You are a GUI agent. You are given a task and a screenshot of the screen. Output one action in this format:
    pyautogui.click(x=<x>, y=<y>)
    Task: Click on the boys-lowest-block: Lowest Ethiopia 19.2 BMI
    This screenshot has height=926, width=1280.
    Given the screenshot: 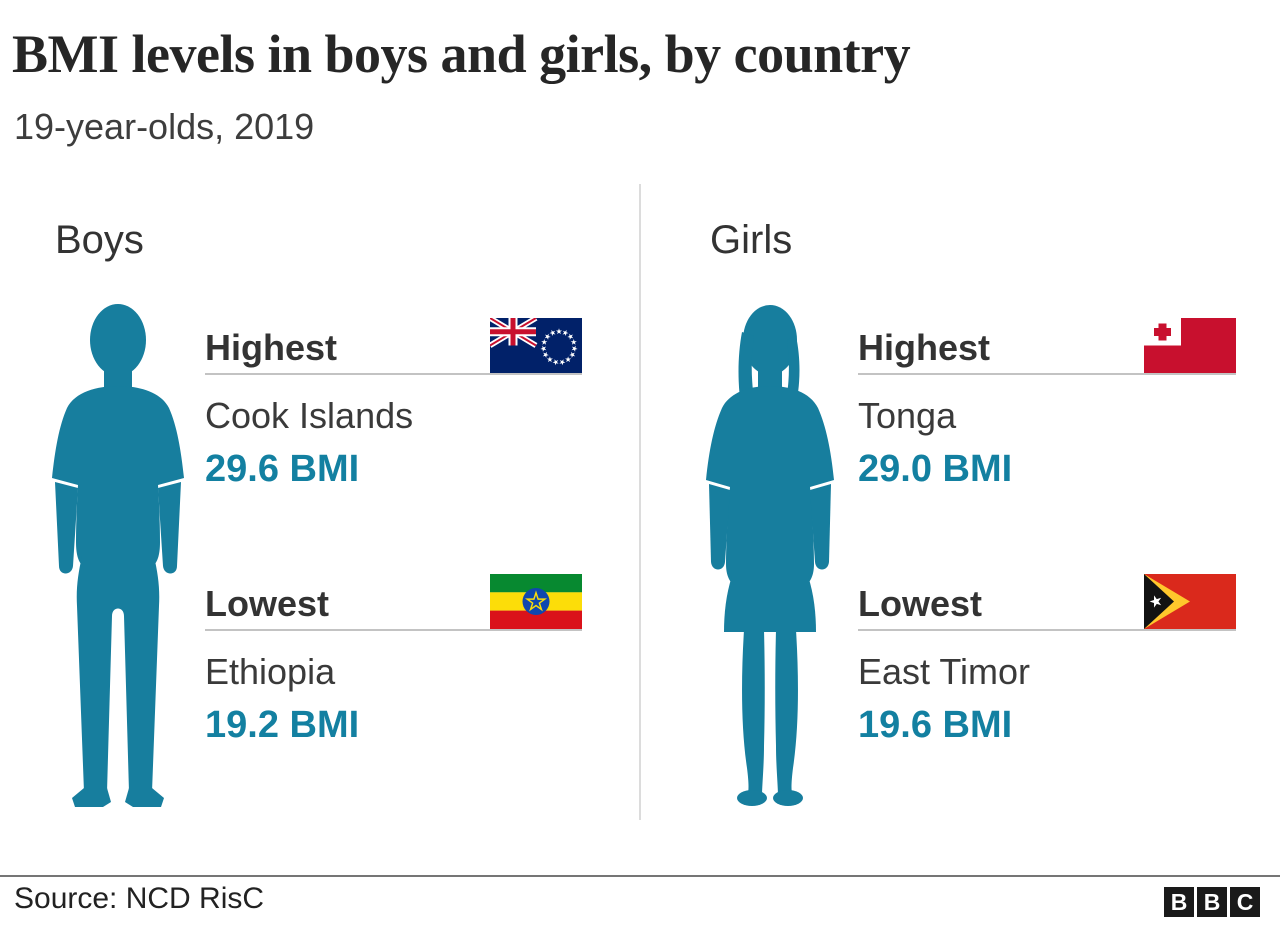 What is the action you would take?
    pyautogui.click(x=393, y=661)
    